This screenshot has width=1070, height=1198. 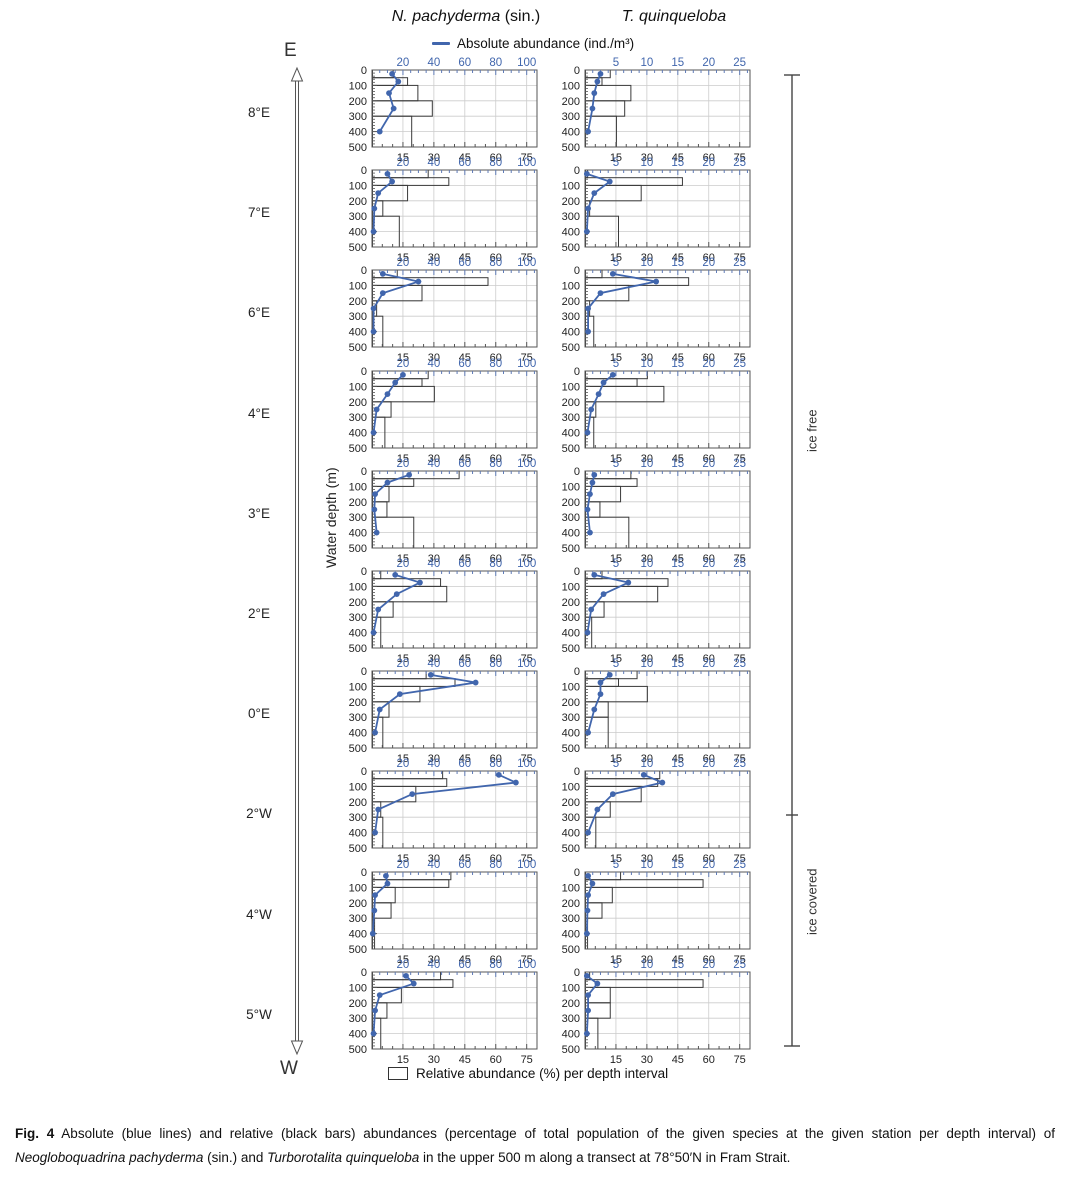 What do you see at coordinates (520, 16) in the screenshot?
I see `species-name-pachyderma-suffix: (sin.)` at bounding box center [520, 16].